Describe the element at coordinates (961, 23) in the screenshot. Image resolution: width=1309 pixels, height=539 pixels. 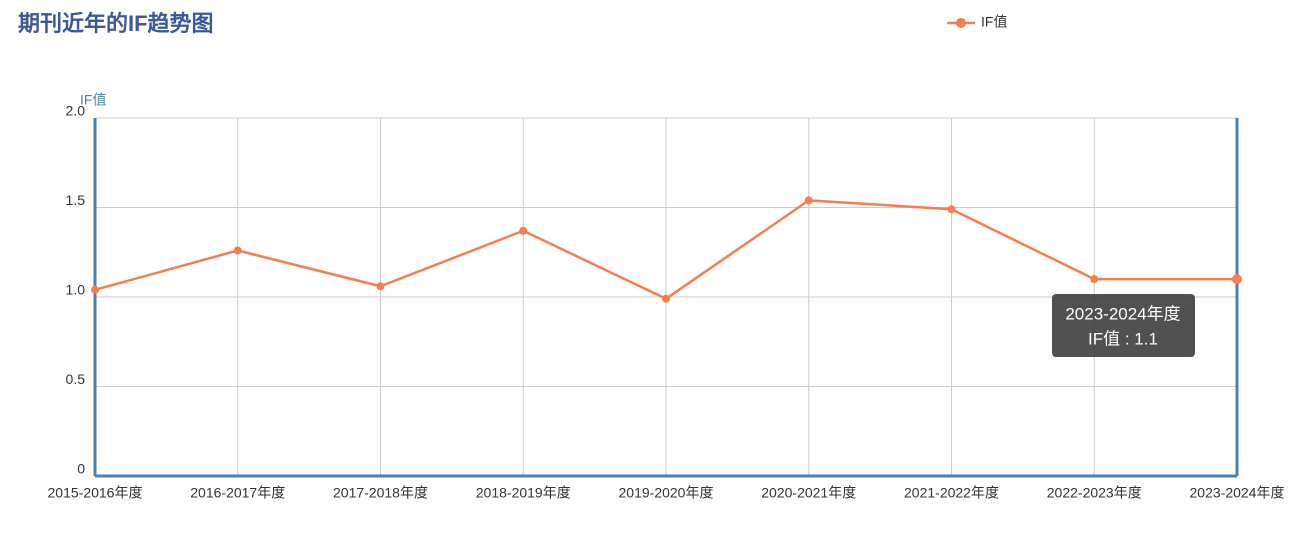
I see `legend-marker` at that location.